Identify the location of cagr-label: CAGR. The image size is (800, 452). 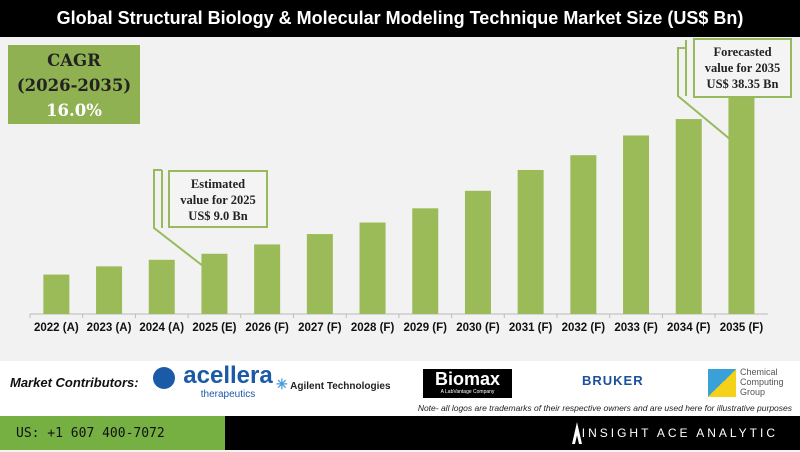
(74, 60).